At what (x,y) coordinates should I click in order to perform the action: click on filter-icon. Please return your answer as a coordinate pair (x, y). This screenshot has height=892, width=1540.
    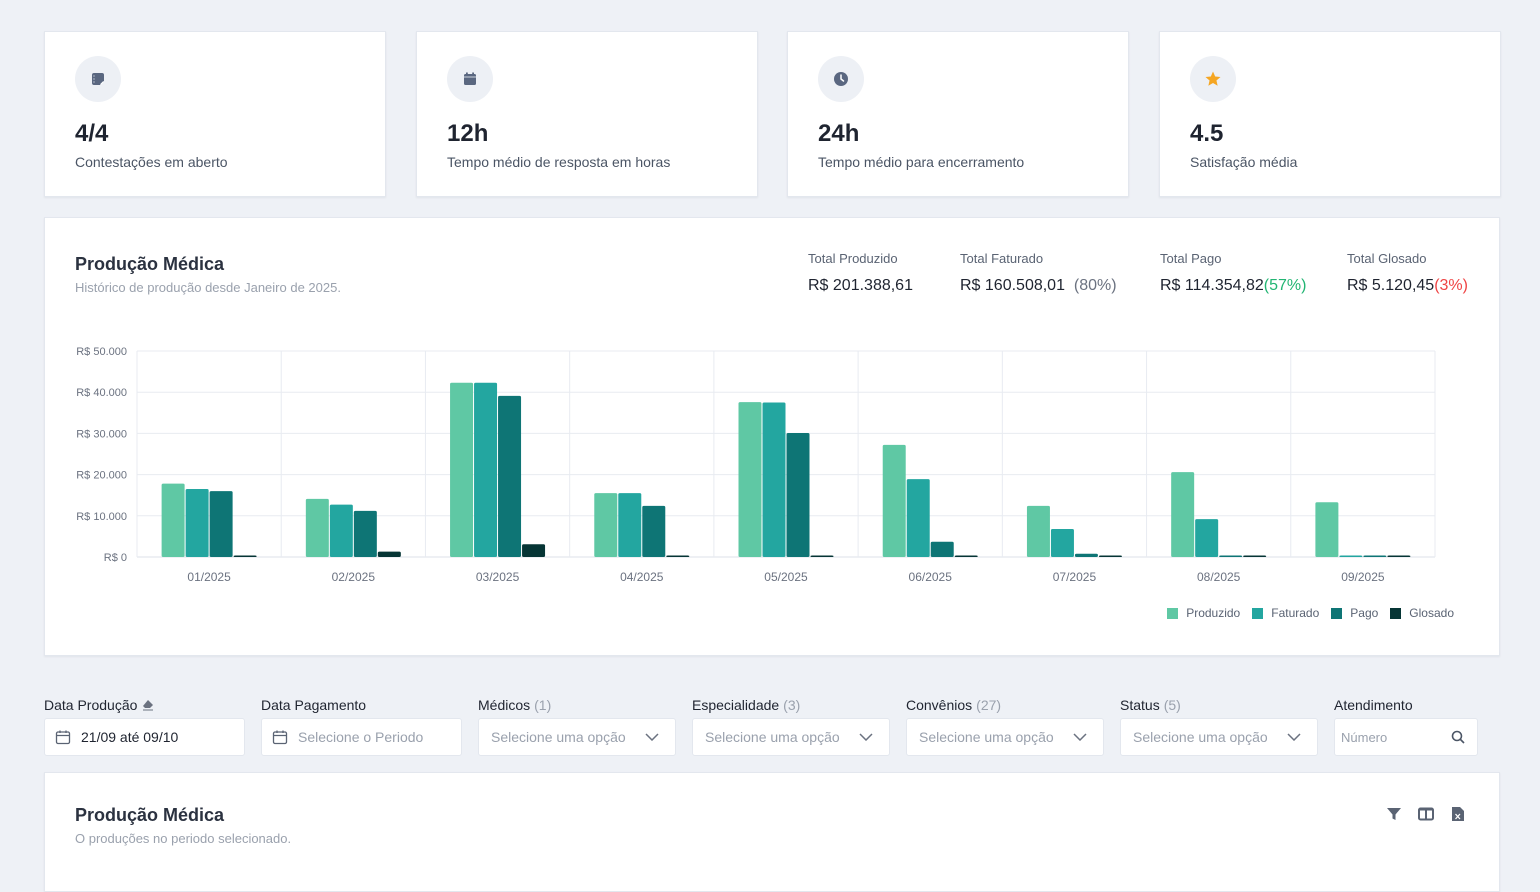
    Looking at the image, I should click on (1394, 814).